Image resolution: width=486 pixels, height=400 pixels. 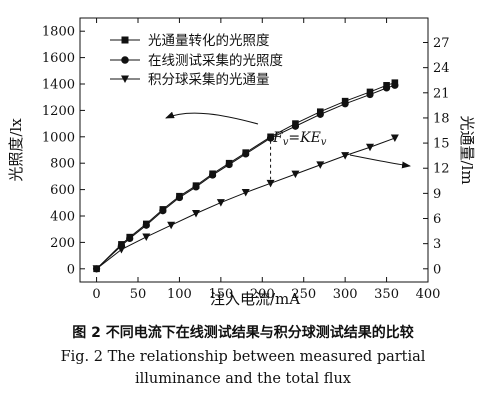 I want to click on left-tick-label: 1800, so click(x=58, y=32).